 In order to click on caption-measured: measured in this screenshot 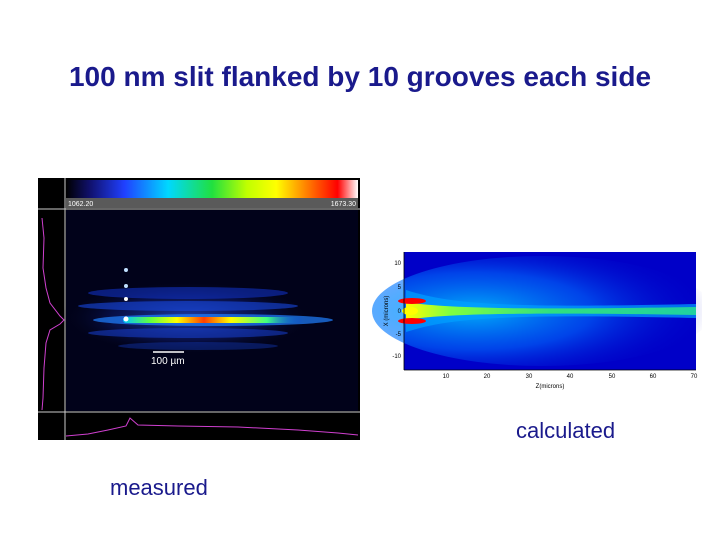, I will do `click(159, 487)`.